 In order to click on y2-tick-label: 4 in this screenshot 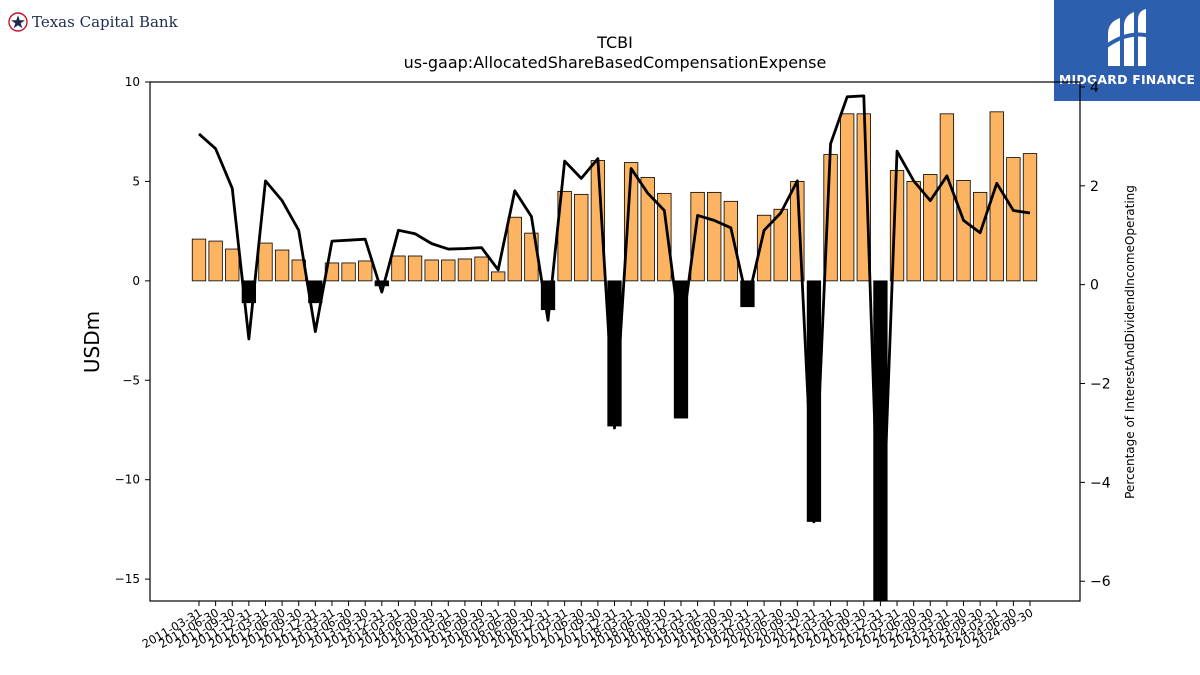, I will do `click(1094, 88)`.